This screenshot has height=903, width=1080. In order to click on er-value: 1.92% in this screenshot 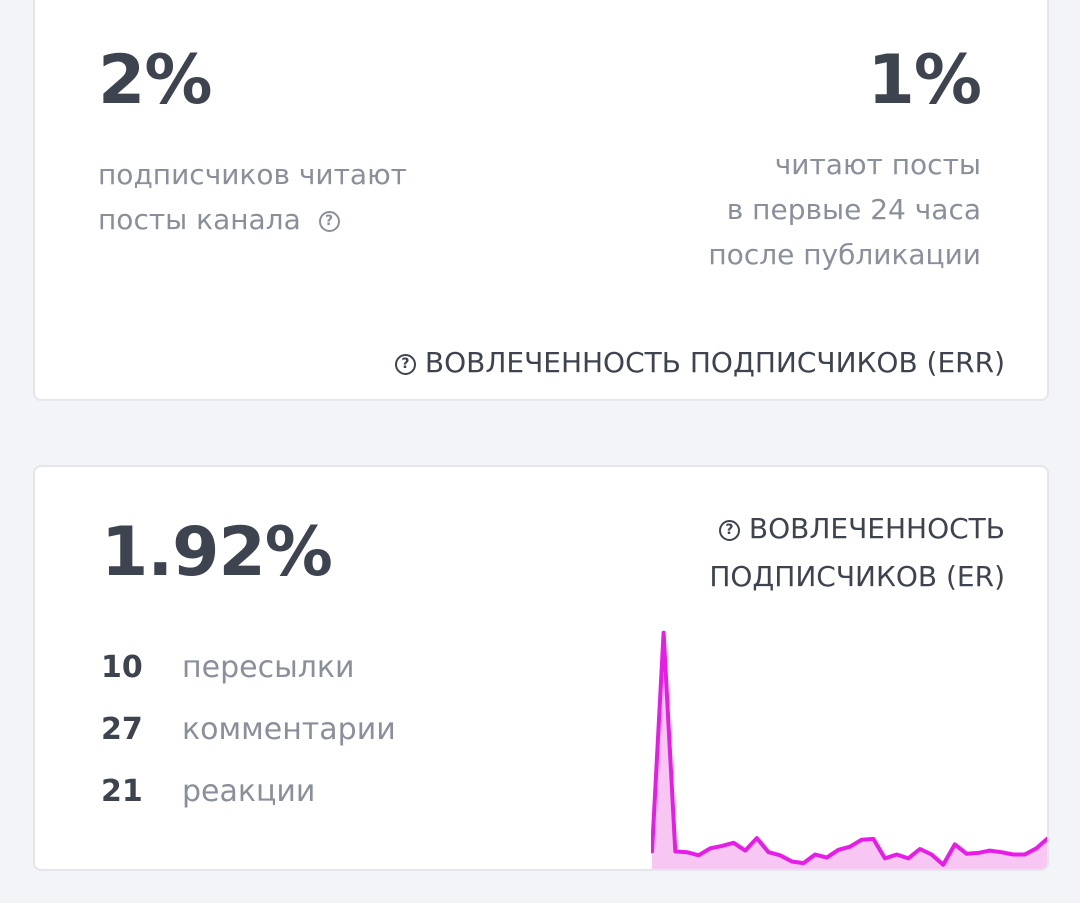, I will do `click(217, 552)`.